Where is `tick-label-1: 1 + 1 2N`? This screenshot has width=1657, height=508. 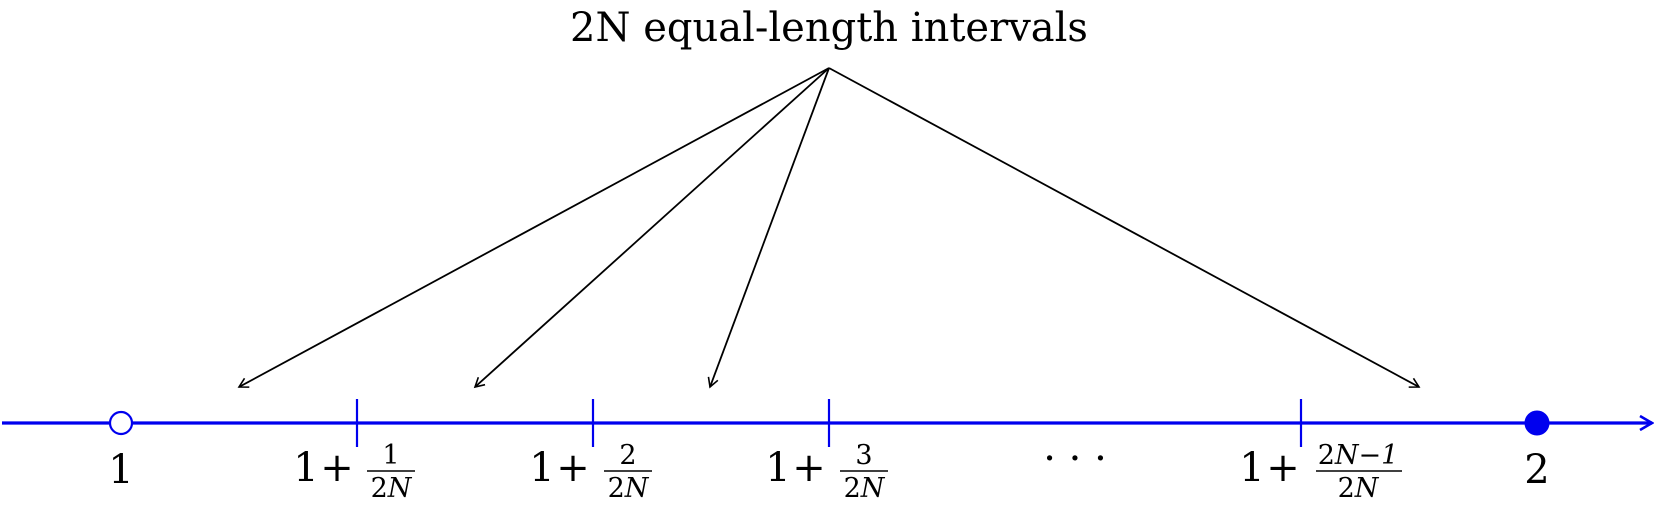 tick-label-1: 1 + 1 2N is located at coordinates (354, 472).